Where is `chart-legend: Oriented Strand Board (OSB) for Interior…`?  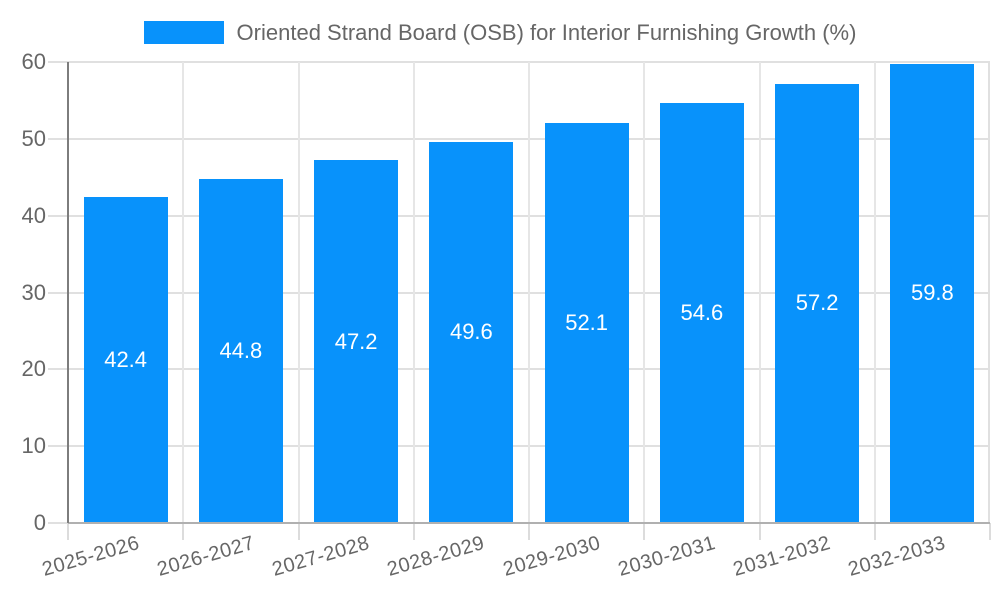
chart-legend: Oriented Strand Board (OSB) for Interior… is located at coordinates (500, 32).